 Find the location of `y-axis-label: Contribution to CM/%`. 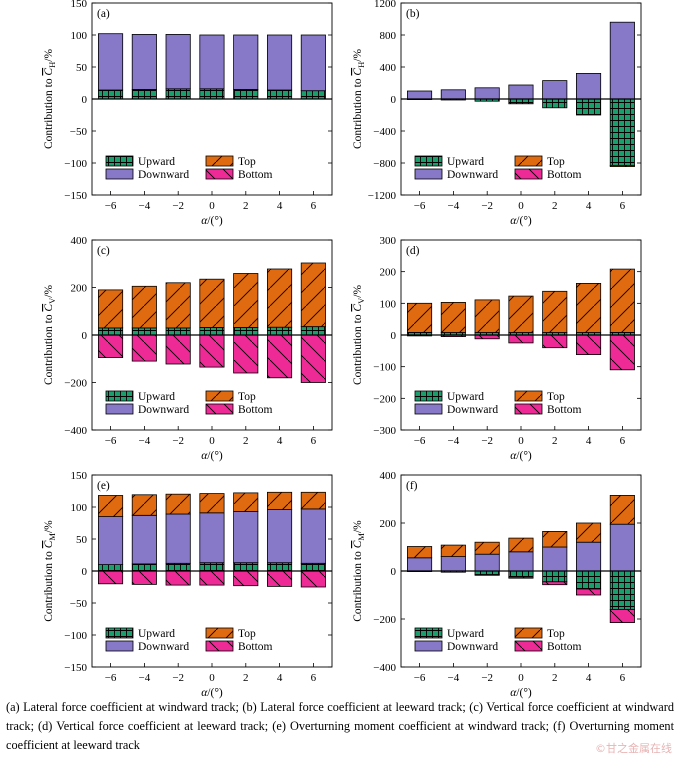

y-axis-label: Contribution to CM/% is located at coordinates (359, 571).